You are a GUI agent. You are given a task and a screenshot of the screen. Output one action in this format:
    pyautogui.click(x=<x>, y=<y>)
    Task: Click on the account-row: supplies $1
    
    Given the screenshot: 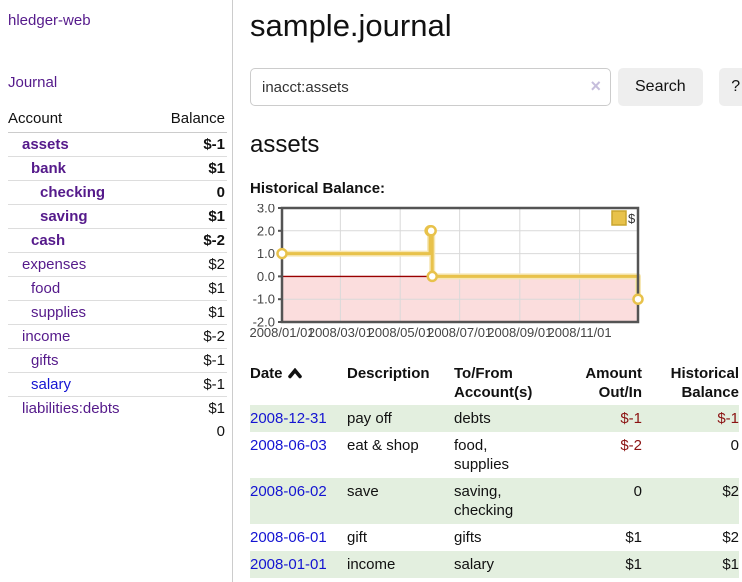 What is the action you would take?
    pyautogui.click(x=117, y=312)
    